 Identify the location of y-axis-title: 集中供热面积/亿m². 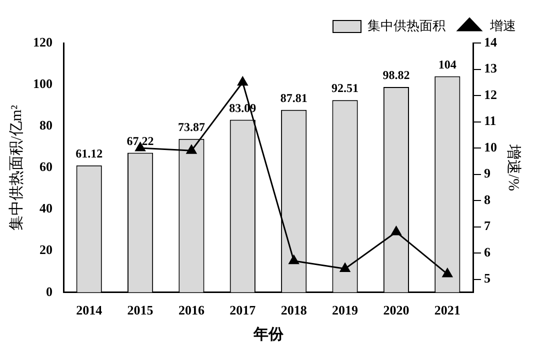
(16, 167).